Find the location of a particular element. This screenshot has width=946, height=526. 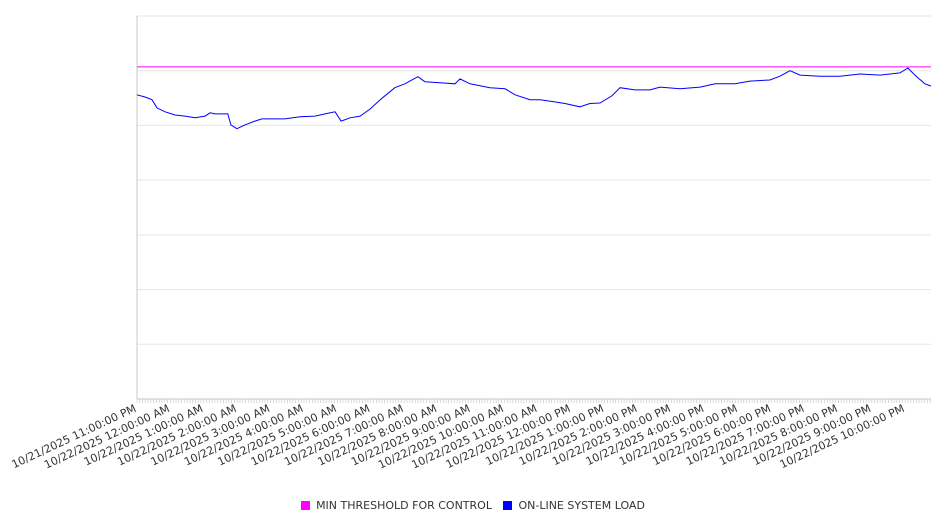

legend-swatch-threshold is located at coordinates (306, 505).